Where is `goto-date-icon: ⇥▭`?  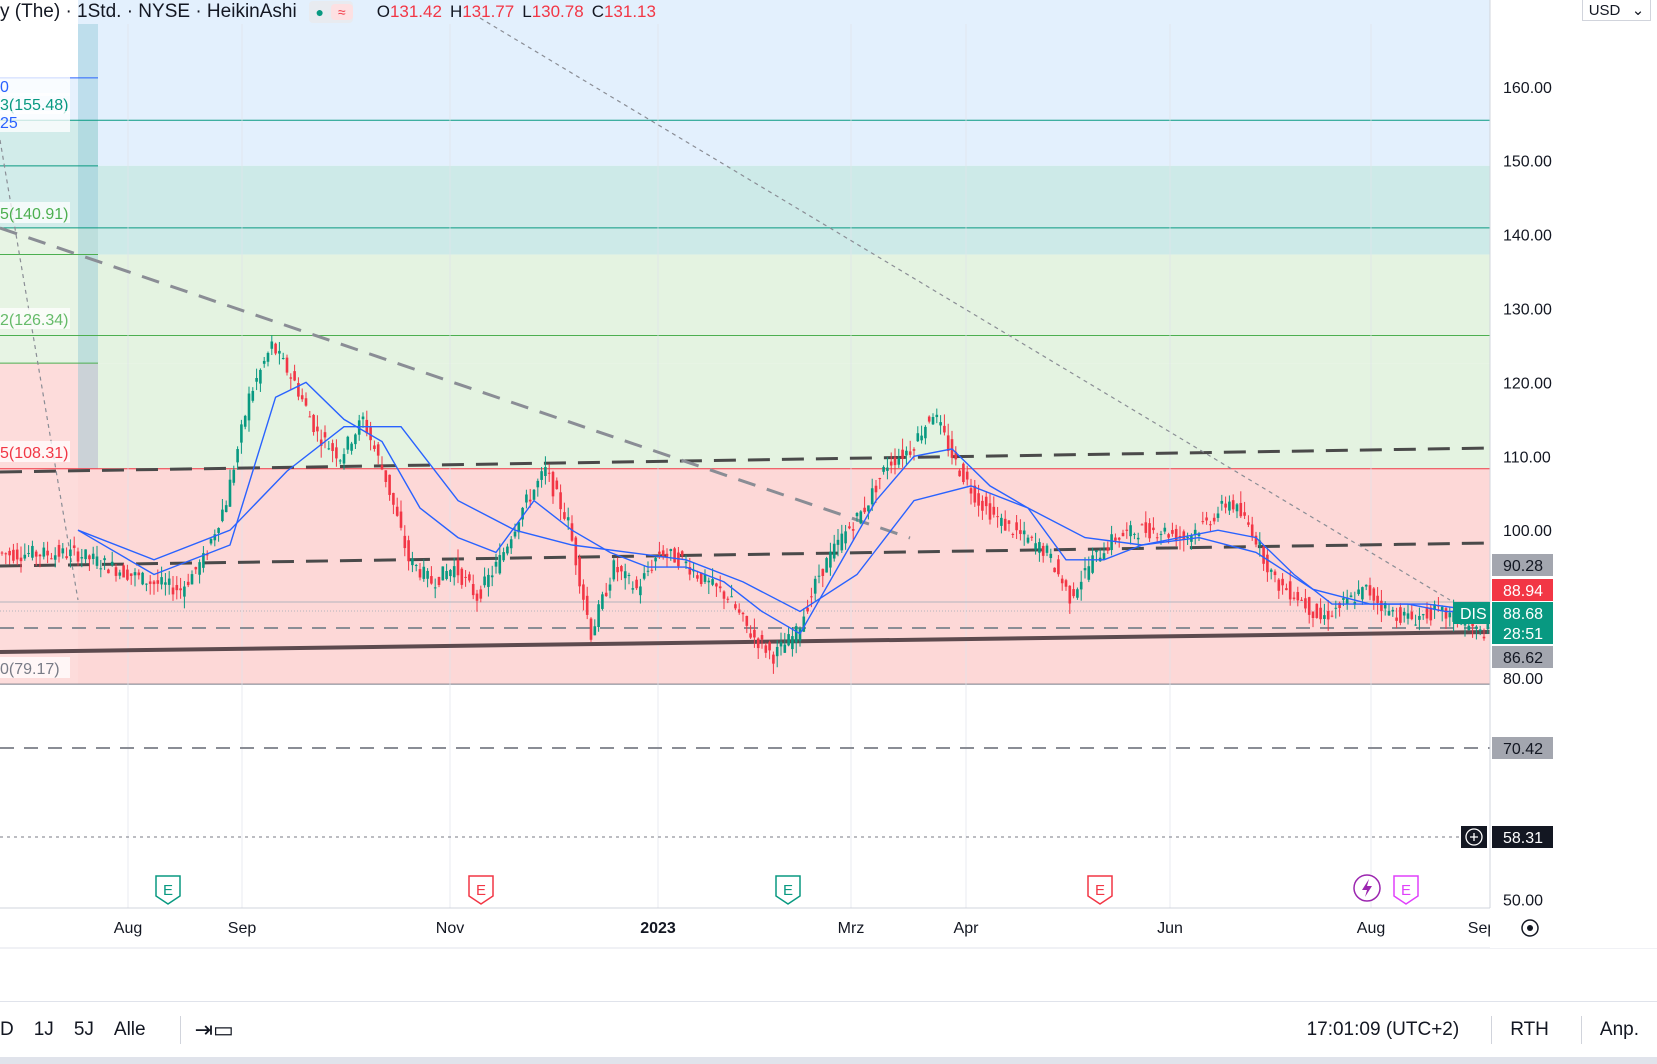 goto-date-icon: ⇥▭ is located at coordinates (214, 1029).